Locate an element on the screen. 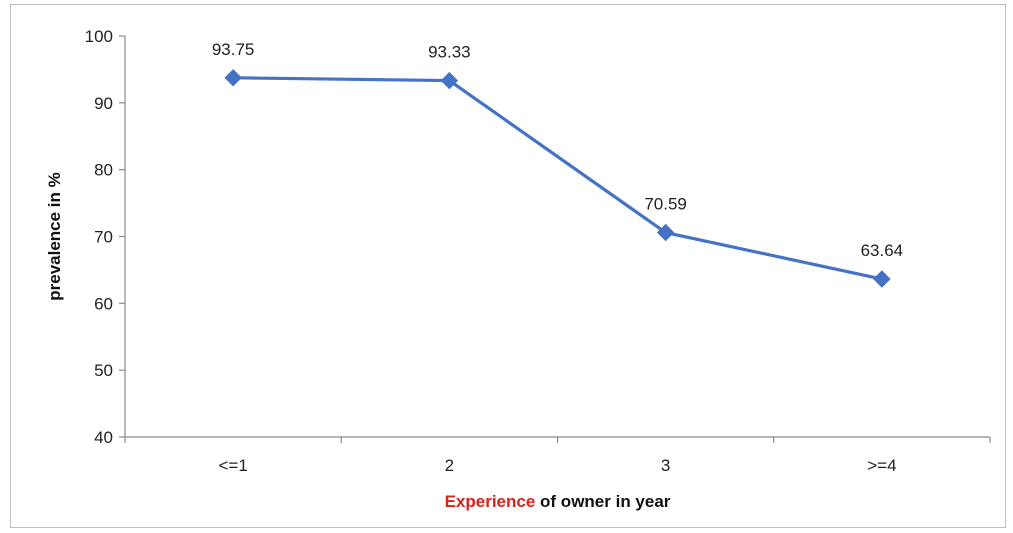 This screenshot has width=1013, height=533. x-axis: <=1 2 3 >=4 is located at coordinates (557, 455).